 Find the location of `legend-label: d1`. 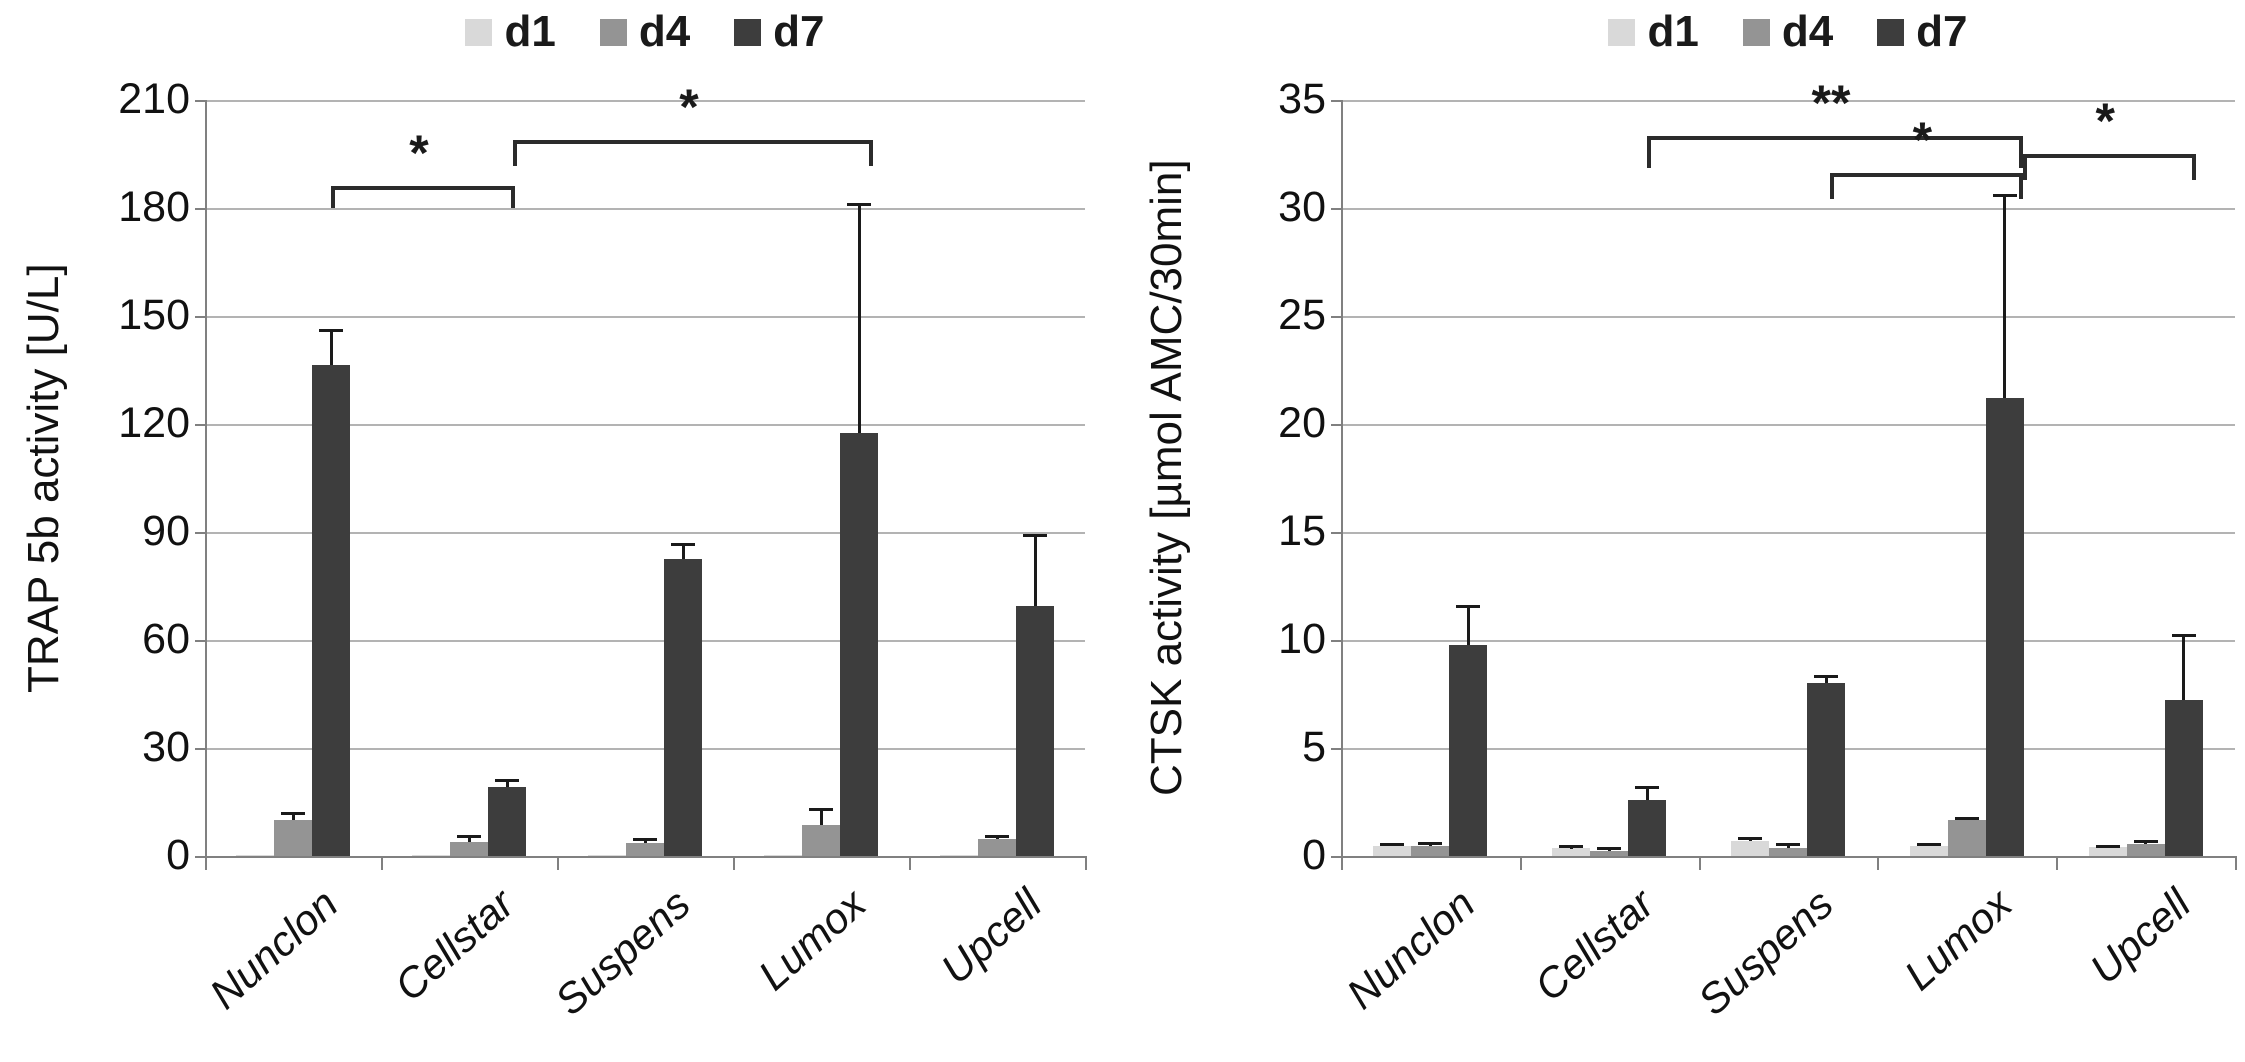

legend-label: d1 is located at coordinates (1673, 31).